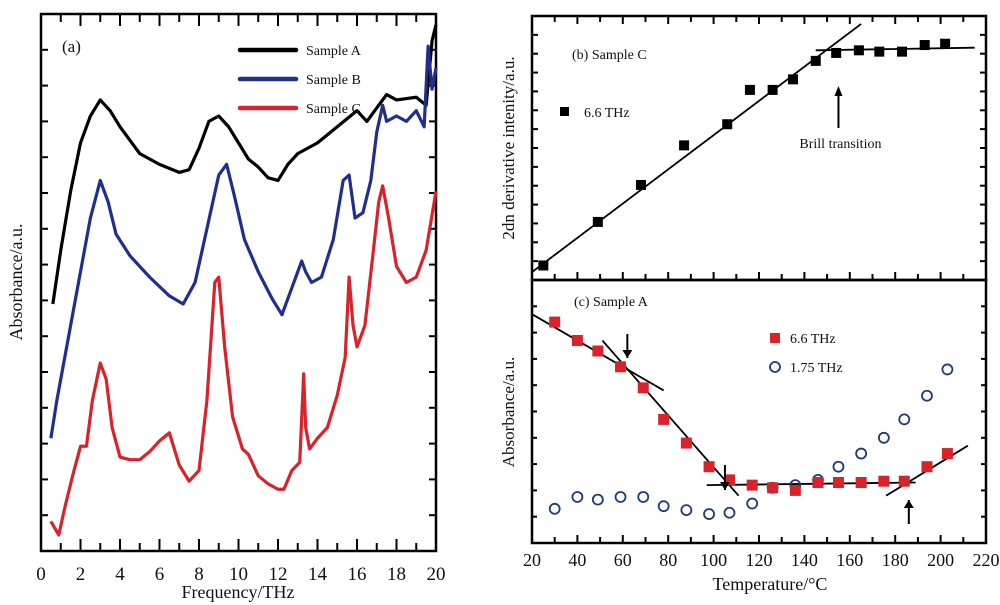 The width and height of the screenshot is (1000, 605). What do you see at coordinates (577, 560) in the screenshot?
I see `x-tick-label: 40` at bounding box center [577, 560].